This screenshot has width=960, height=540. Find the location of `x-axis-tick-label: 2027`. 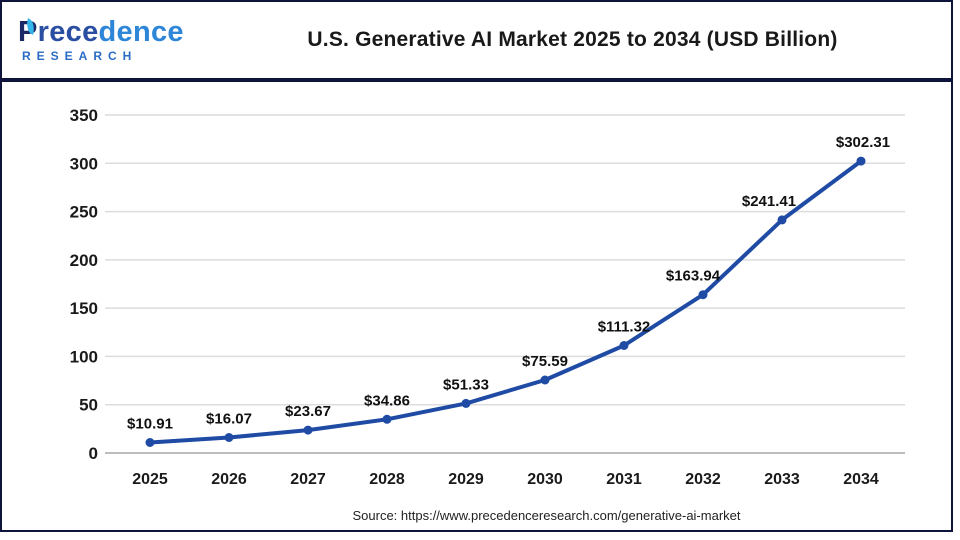

x-axis-tick-label: 2027 is located at coordinates (308, 479).